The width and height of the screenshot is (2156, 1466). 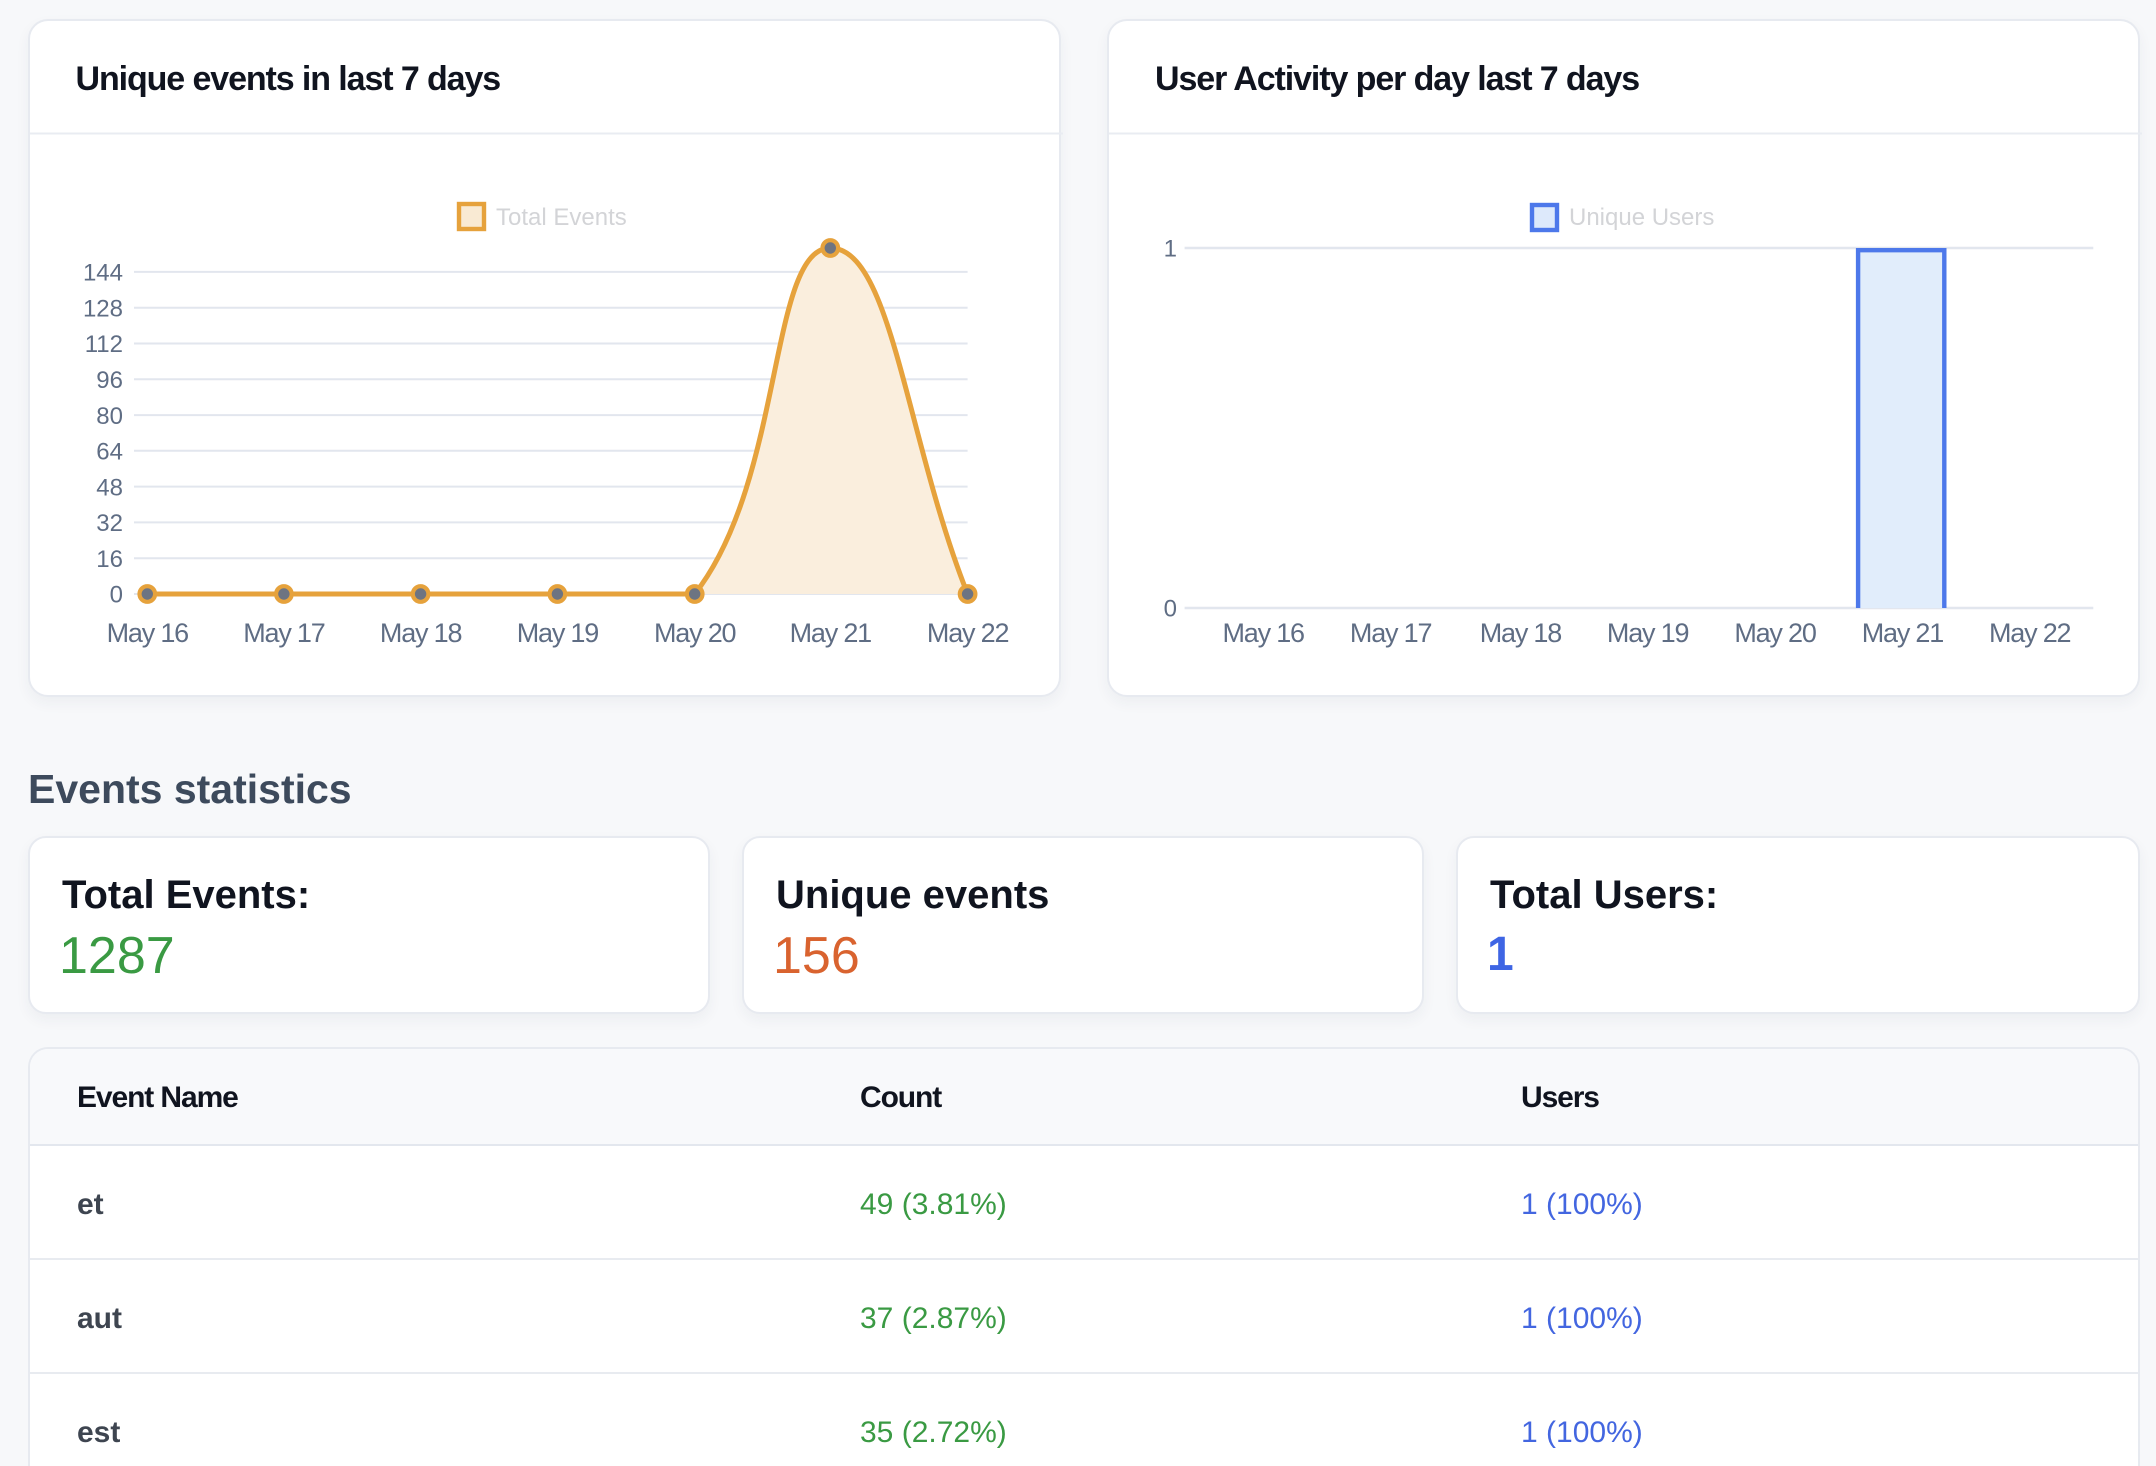 What do you see at coordinates (104, 344) in the screenshot?
I see `svg-text: 112` at bounding box center [104, 344].